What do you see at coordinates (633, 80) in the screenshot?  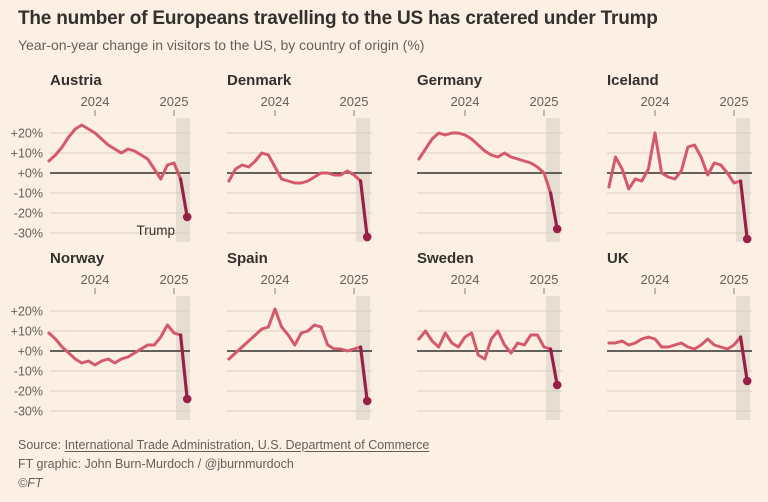 I see `chart-title: Iceland` at bounding box center [633, 80].